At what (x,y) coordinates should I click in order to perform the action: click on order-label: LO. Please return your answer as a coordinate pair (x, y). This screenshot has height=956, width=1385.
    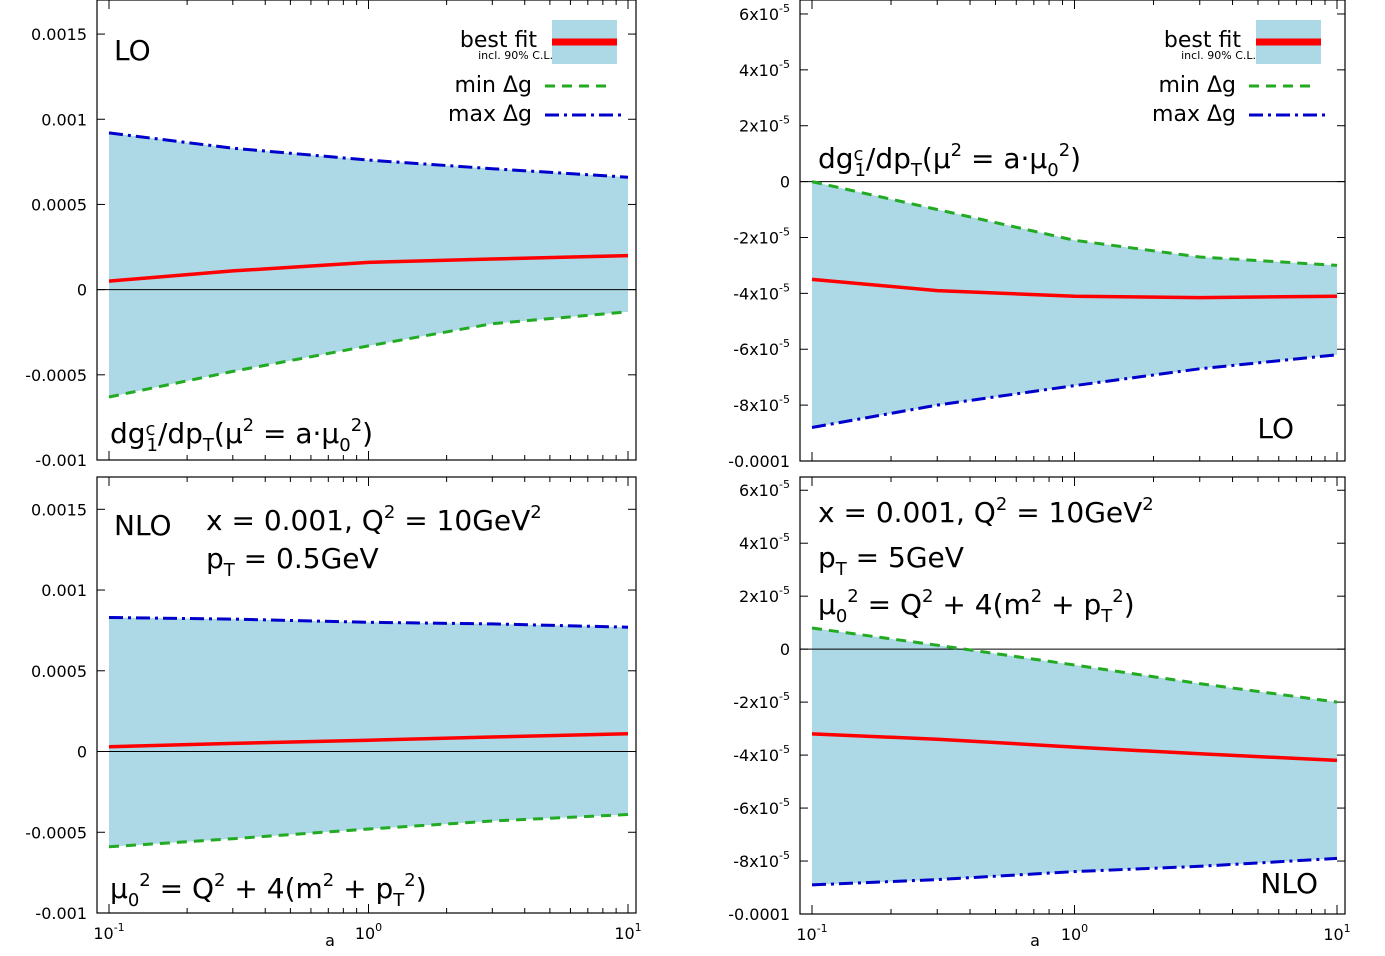
    Looking at the image, I should click on (1275, 428).